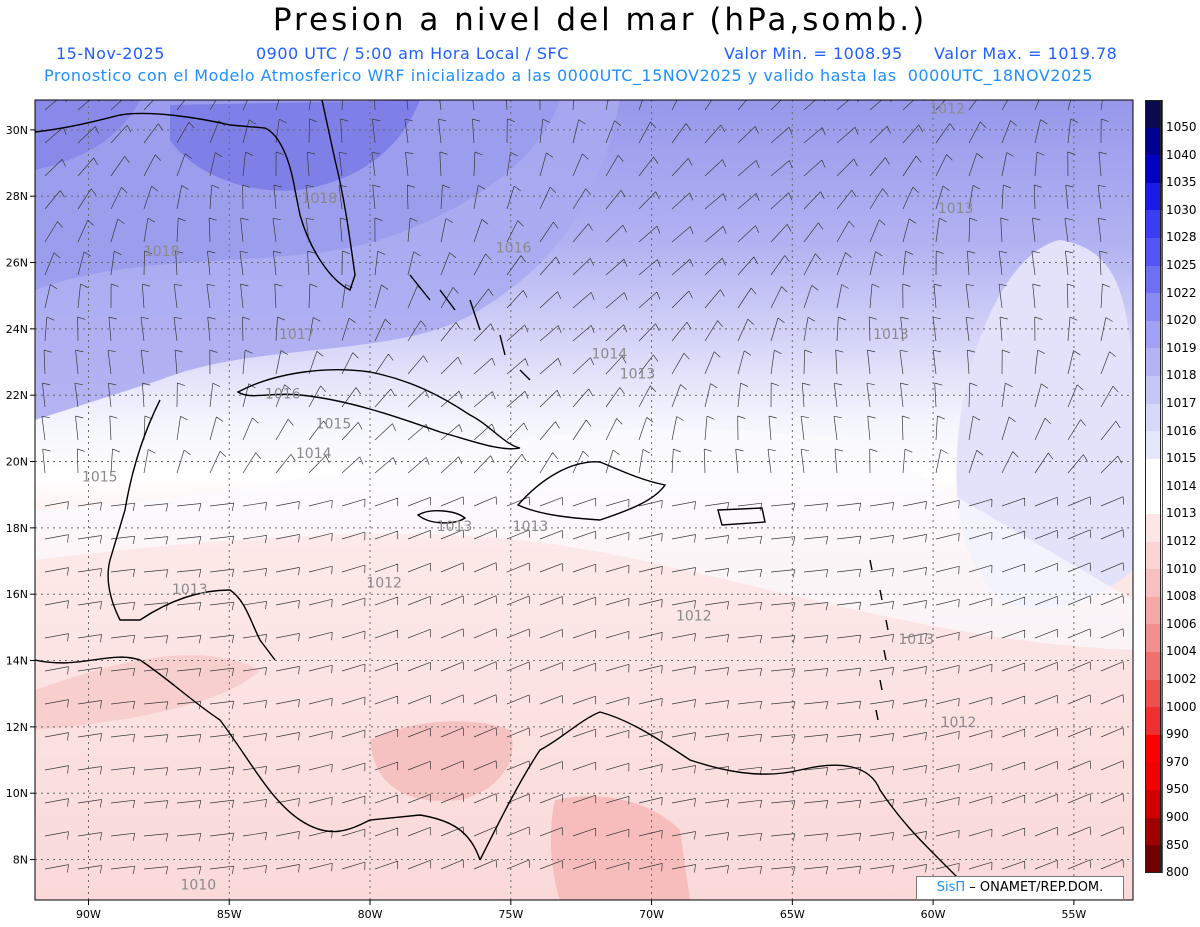 This screenshot has height=927, width=1200. What do you see at coordinates (792, 914) in the screenshot?
I see `lon-tick-label: 65W` at bounding box center [792, 914].